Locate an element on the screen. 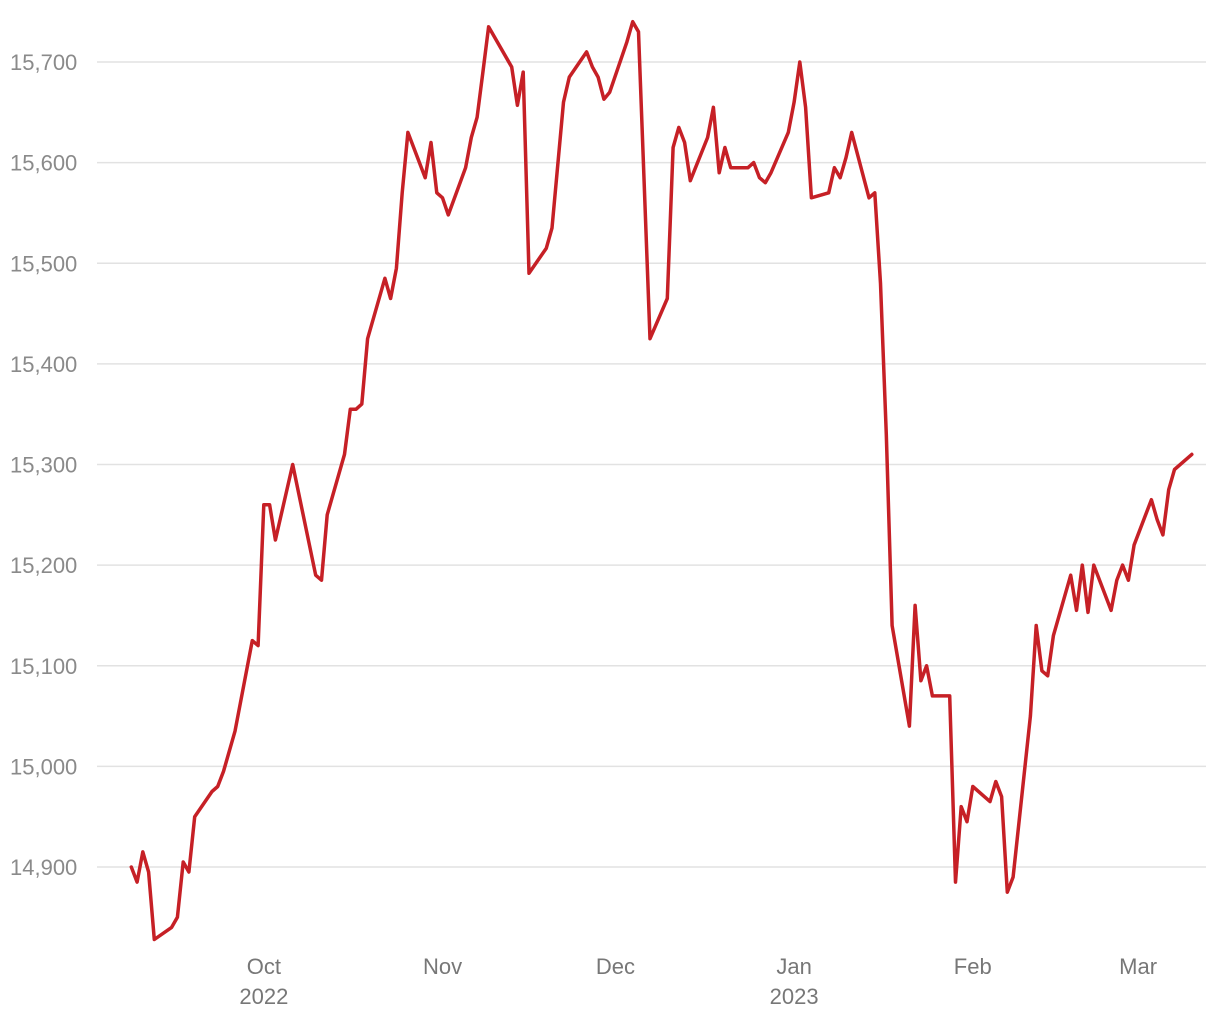 Image resolution: width=1220 pixels, height=1020 pixels. y-tick-label: 15,700 is located at coordinates (43, 62).